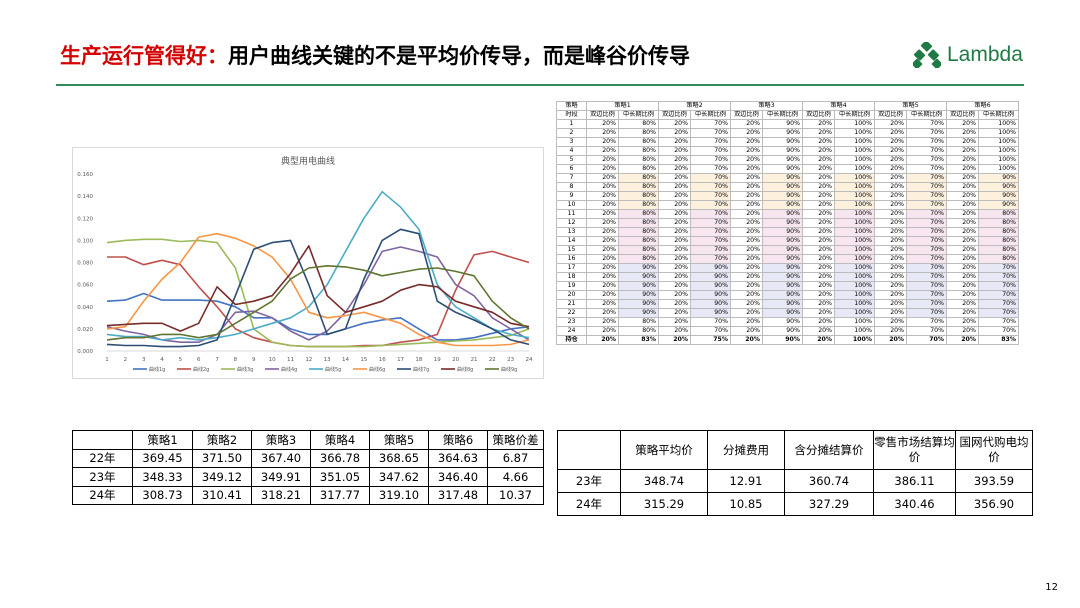 The width and height of the screenshot is (1080, 608). What do you see at coordinates (217, 360) in the screenshot?
I see `x-tick-label: 7` at bounding box center [217, 360].